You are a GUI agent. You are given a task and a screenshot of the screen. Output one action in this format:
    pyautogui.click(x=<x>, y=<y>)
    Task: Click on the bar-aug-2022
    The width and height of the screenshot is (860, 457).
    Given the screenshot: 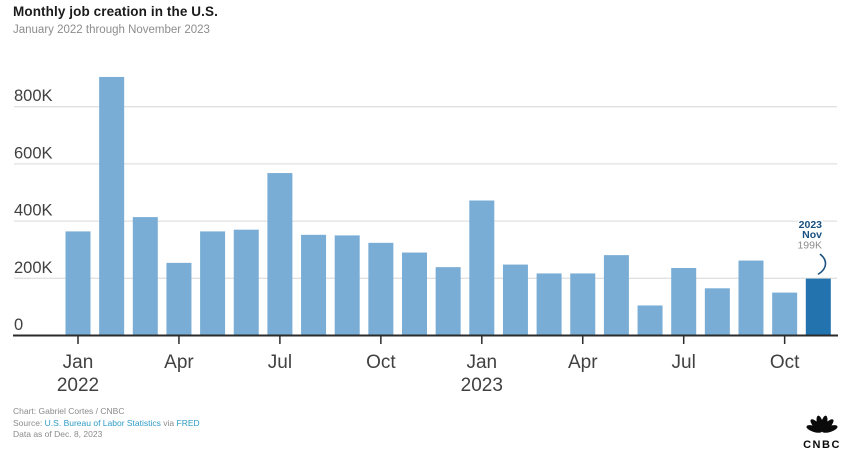 What is the action you would take?
    pyautogui.click(x=314, y=285)
    